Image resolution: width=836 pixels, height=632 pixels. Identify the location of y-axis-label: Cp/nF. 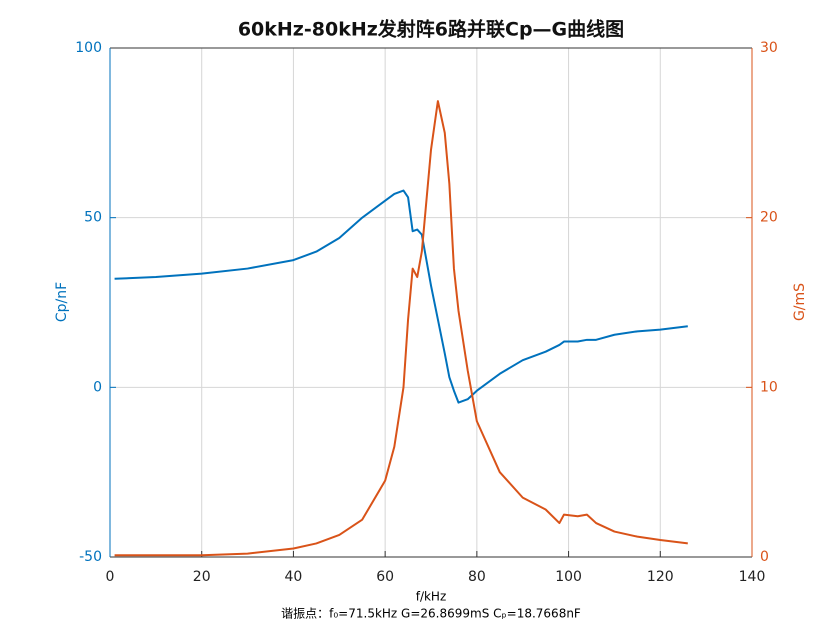
(62, 302).